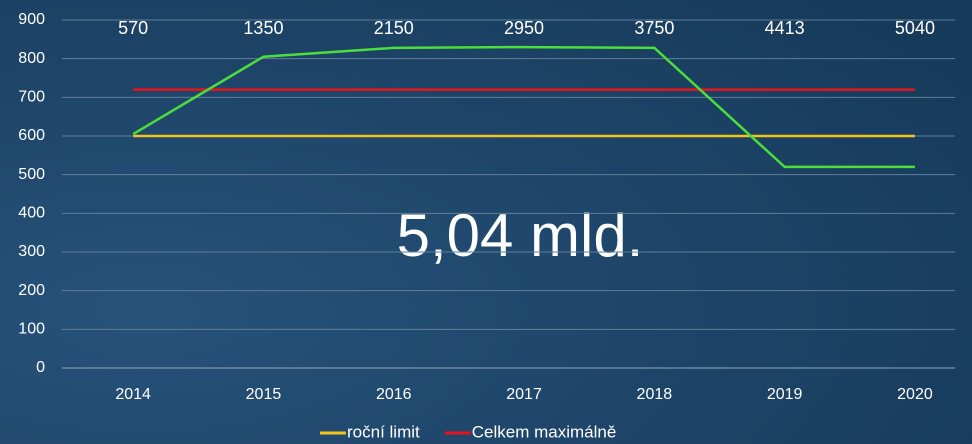  What do you see at coordinates (520, 235) in the screenshot?
I see `center-text: 5,04 mld.` at bounding box center [520, 235].